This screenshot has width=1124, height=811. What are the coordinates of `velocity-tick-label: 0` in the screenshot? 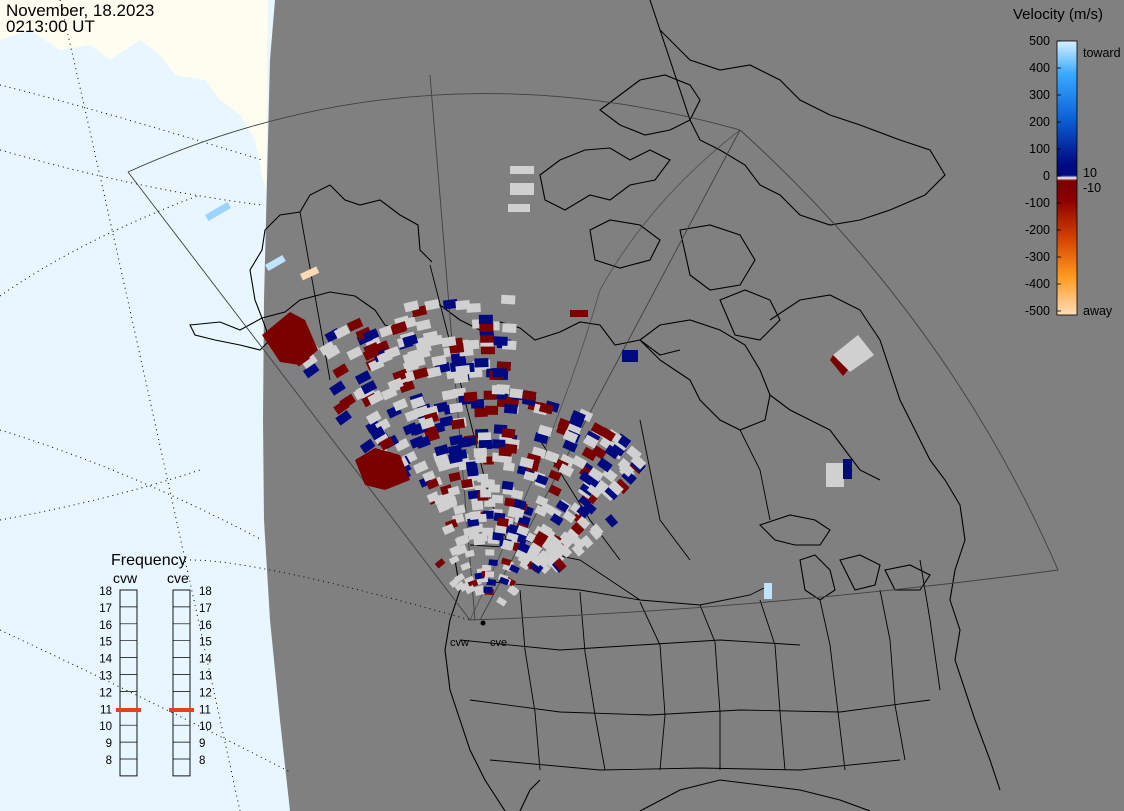 It's located at (1046, 176).